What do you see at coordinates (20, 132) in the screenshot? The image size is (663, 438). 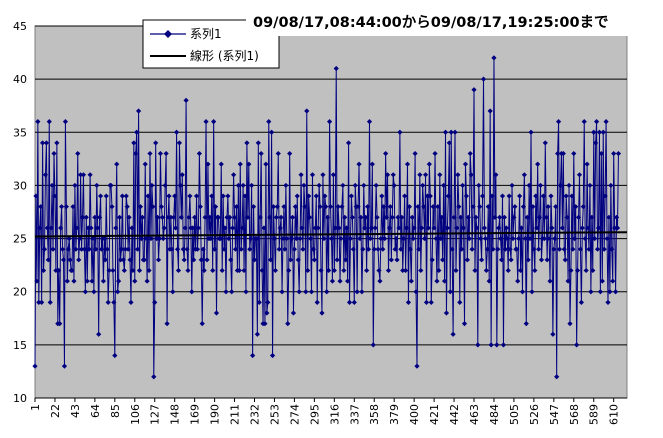 I see `y-tick-label: 35` at bounding box center [20, 132].